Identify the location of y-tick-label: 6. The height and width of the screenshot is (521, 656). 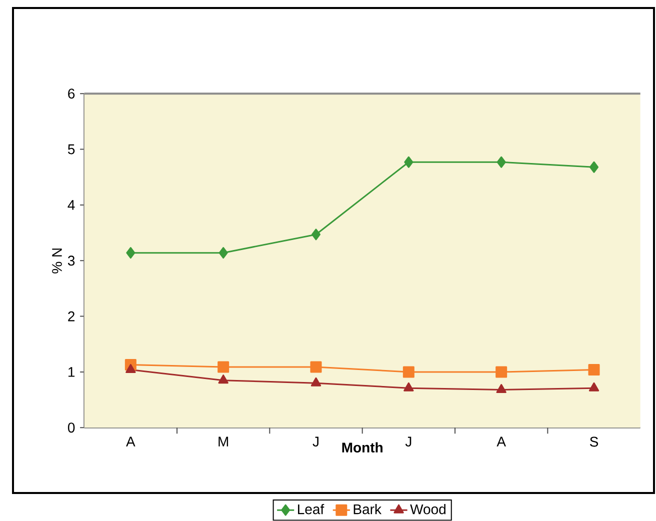
(71, 93).